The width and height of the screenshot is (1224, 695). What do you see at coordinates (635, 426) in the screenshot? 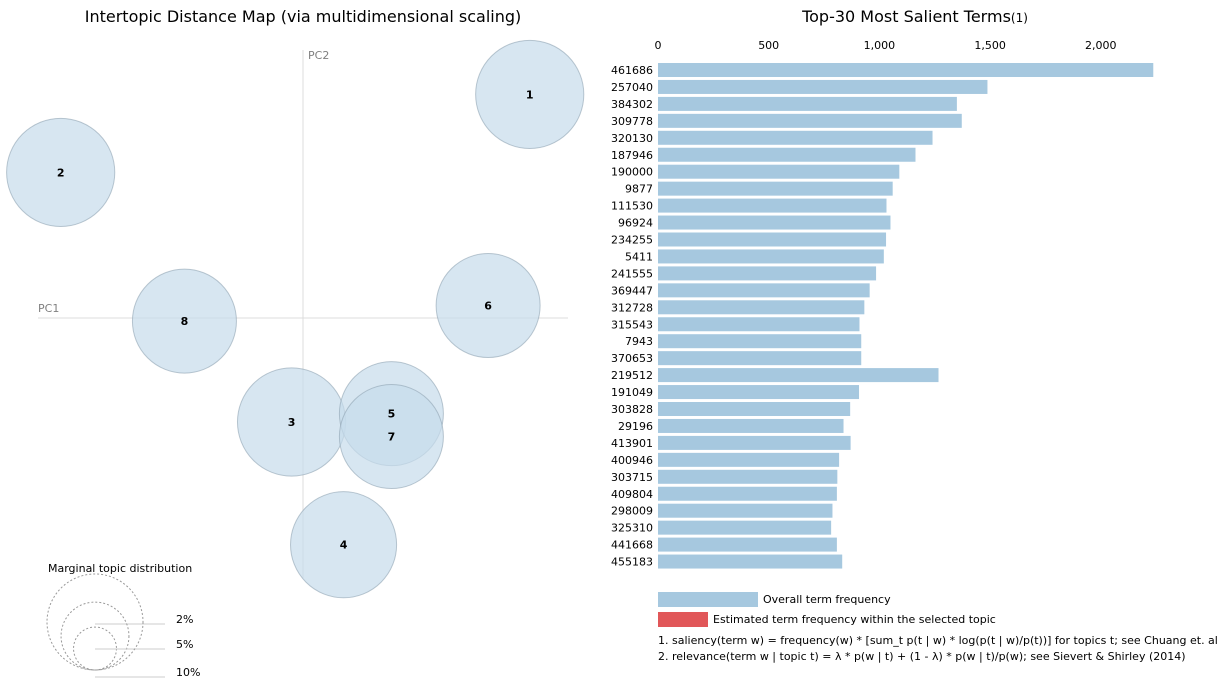
I see `term-label-29196: 29196` at bounding box center [635, 426].